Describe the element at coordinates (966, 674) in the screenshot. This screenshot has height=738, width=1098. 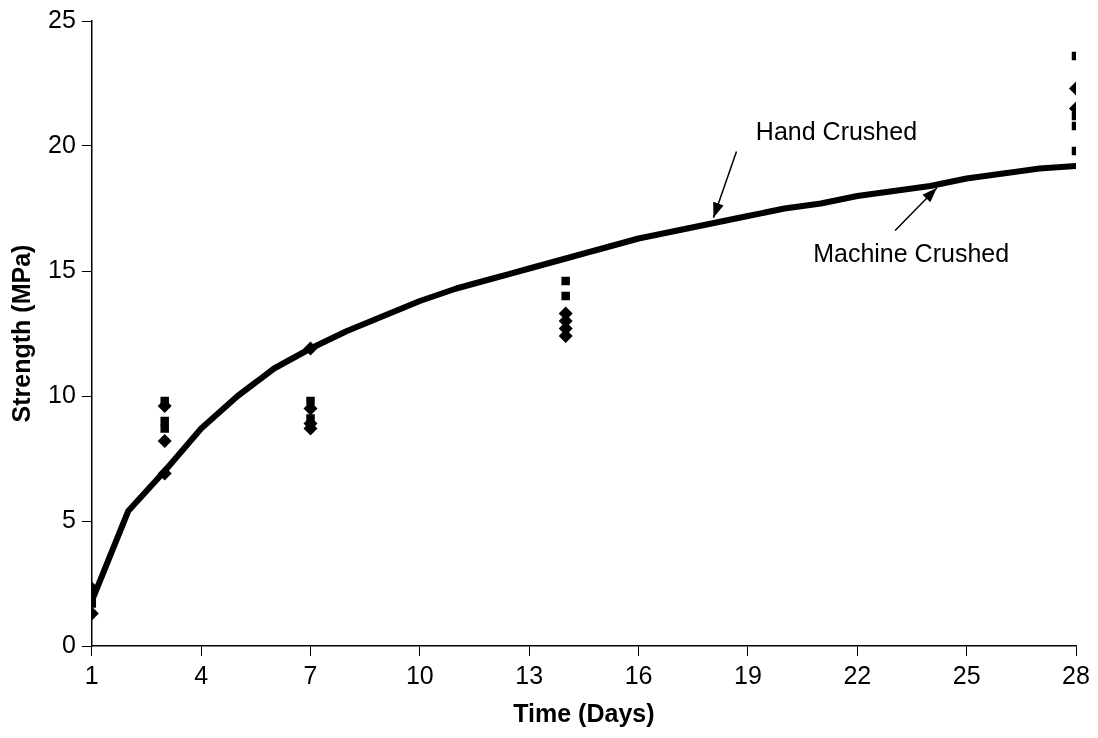
I see `x-tick-label: 25` at that location.